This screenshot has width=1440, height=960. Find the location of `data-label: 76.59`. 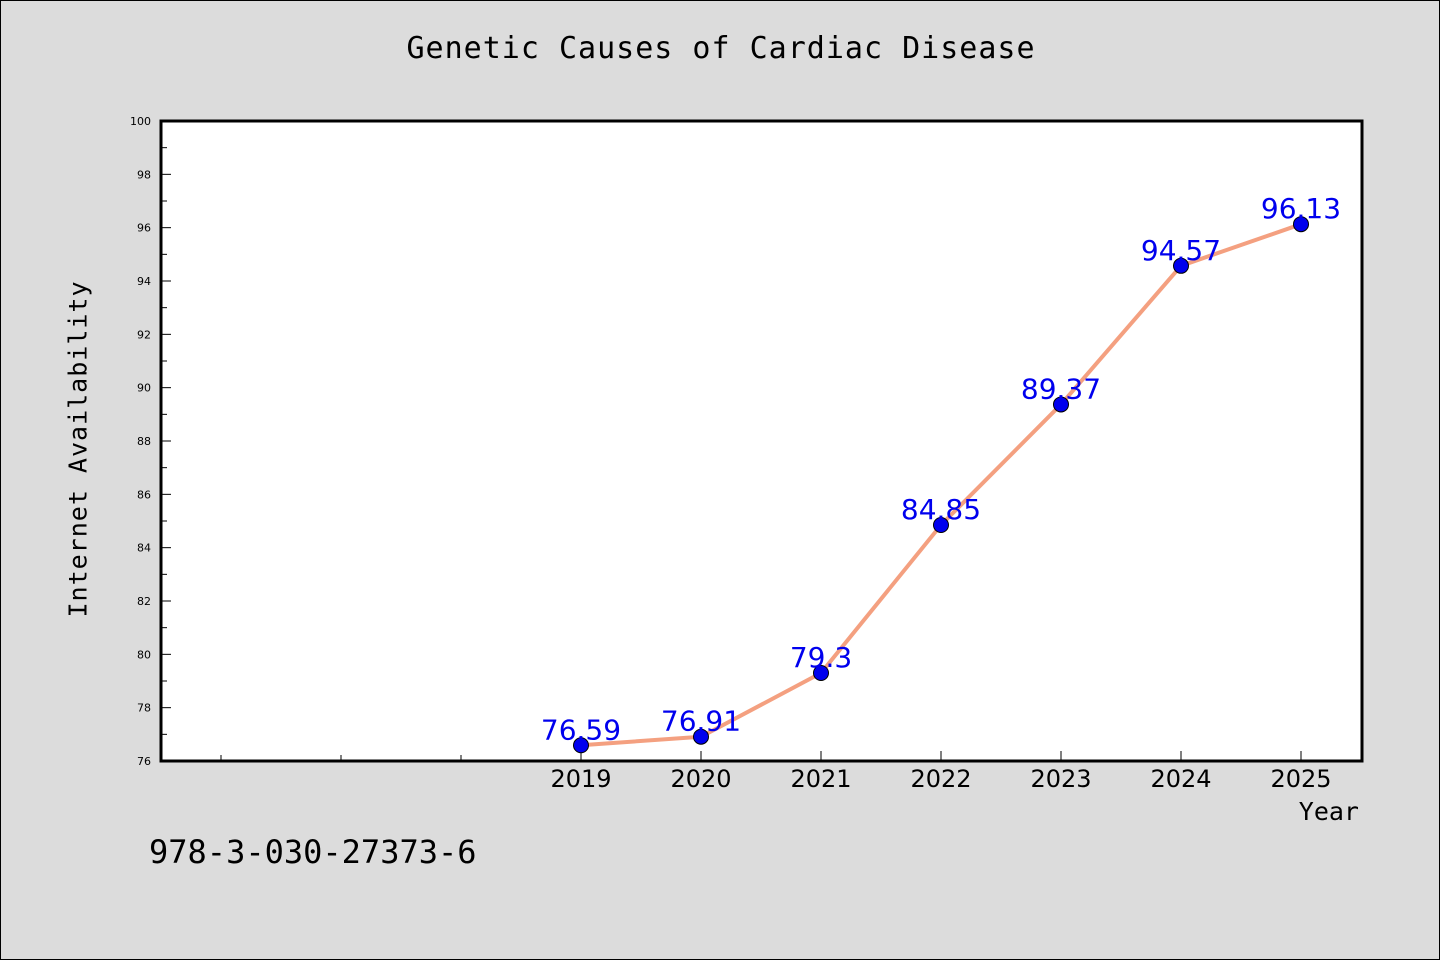

data-label: 76.59 is located at coordinates (581, 729).